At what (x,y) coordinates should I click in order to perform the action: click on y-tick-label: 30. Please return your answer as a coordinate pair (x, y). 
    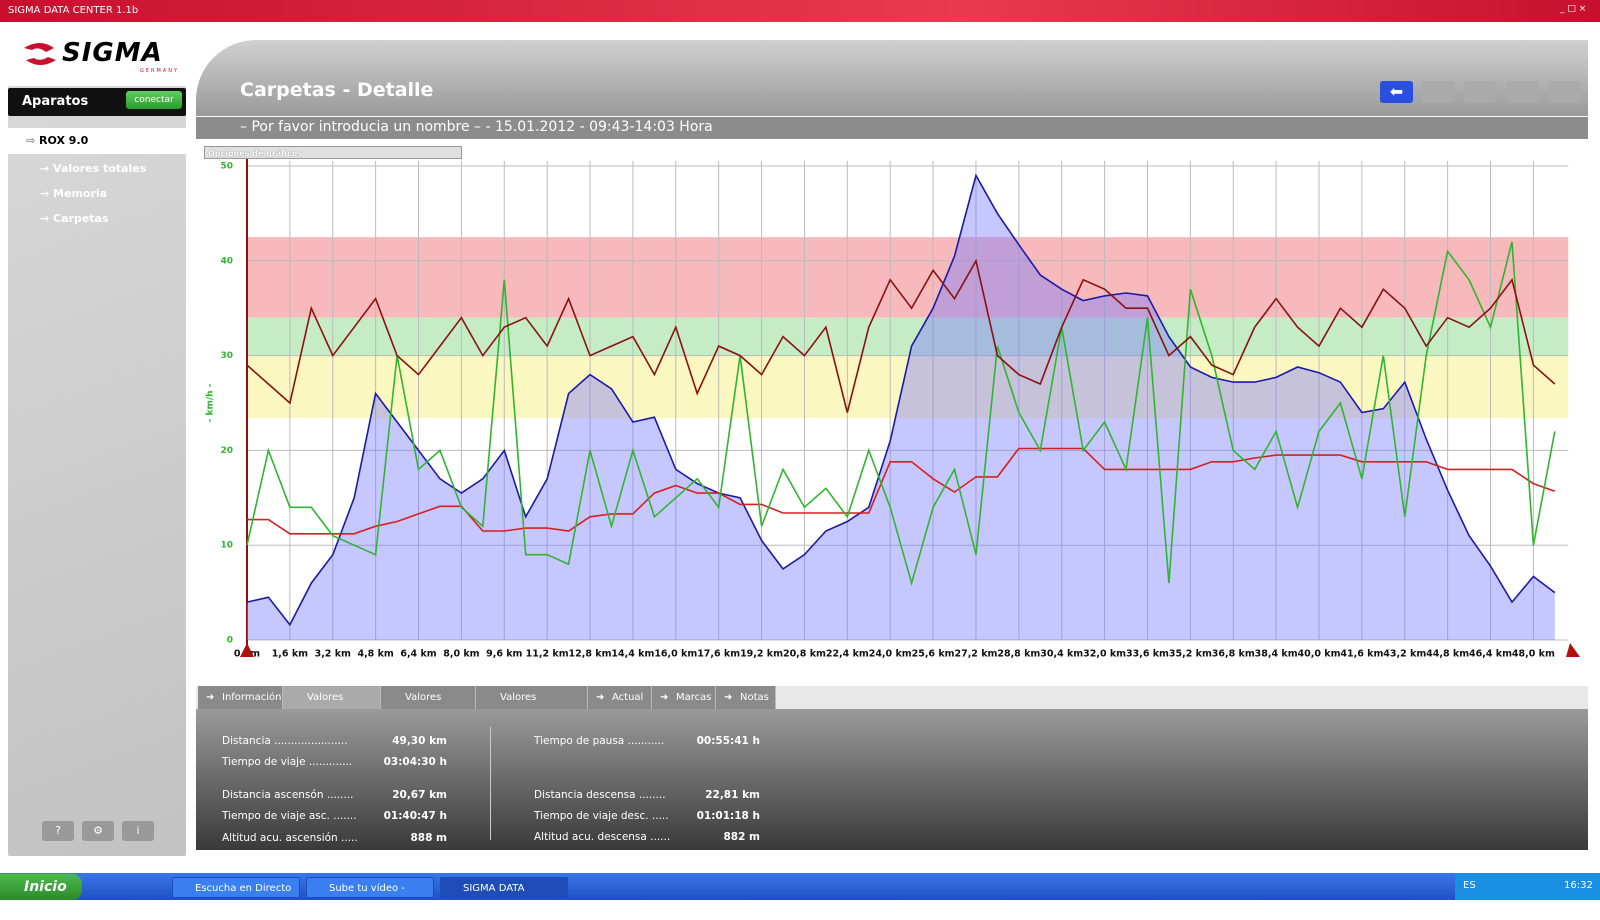
    Looking at the image, I should click on (226, 356).